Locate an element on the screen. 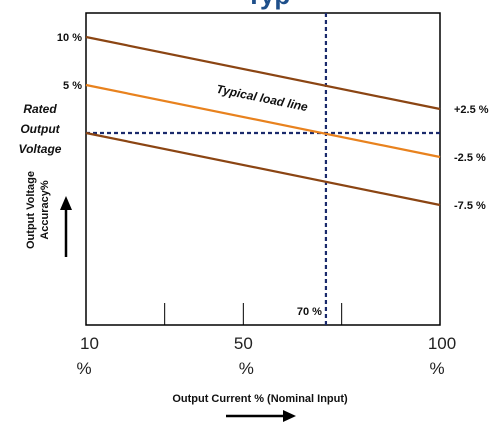  series-line-lower is located at coordinates (263, 169).